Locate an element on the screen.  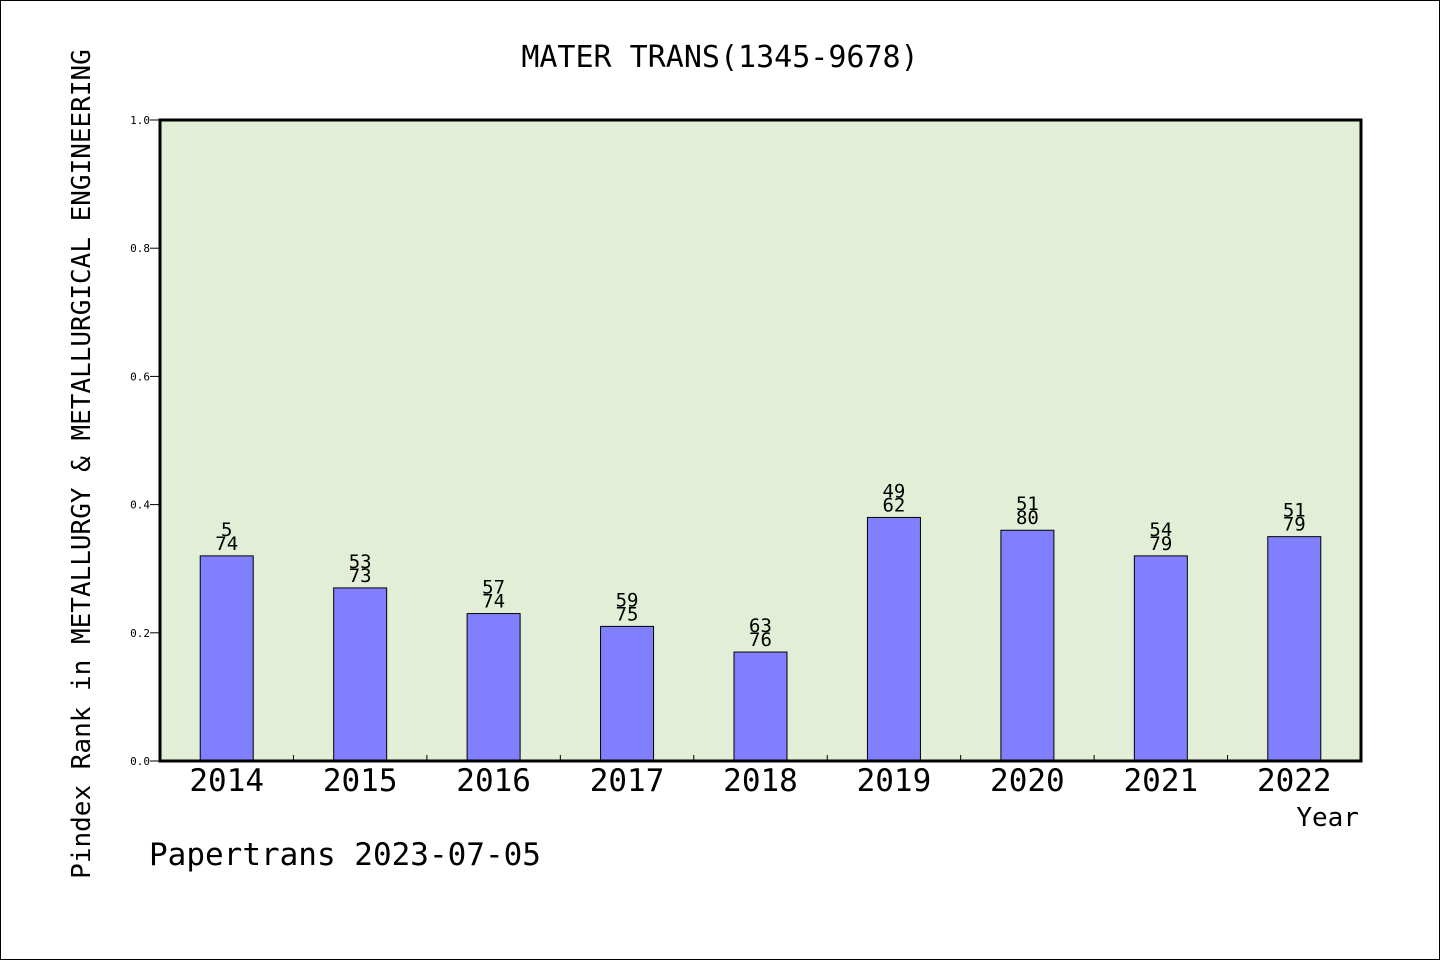
bar-total-label-2018: 76 is located at coordinates (760, 640).